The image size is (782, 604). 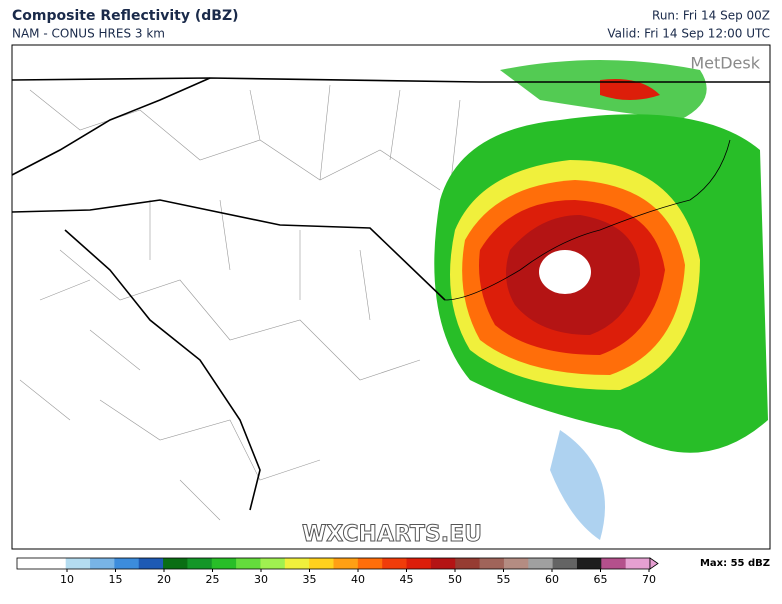 I want to click on colorbar-tick-label: 65, so click(x=601, y=579).